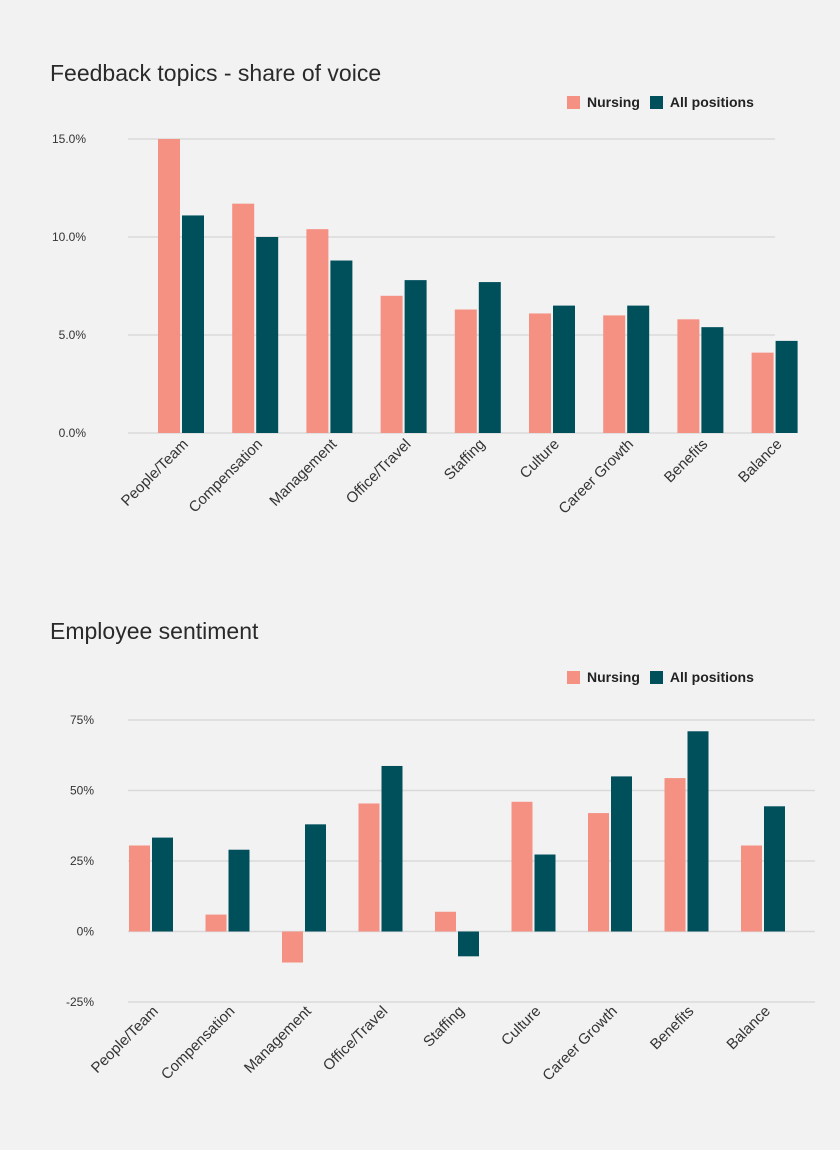 This screenshot has height=1150, width=840. What do you see at coordinates (748, 1028) in the screenshot?
I see `x-tick-label: Balance` at bounding box center [748, 1028].